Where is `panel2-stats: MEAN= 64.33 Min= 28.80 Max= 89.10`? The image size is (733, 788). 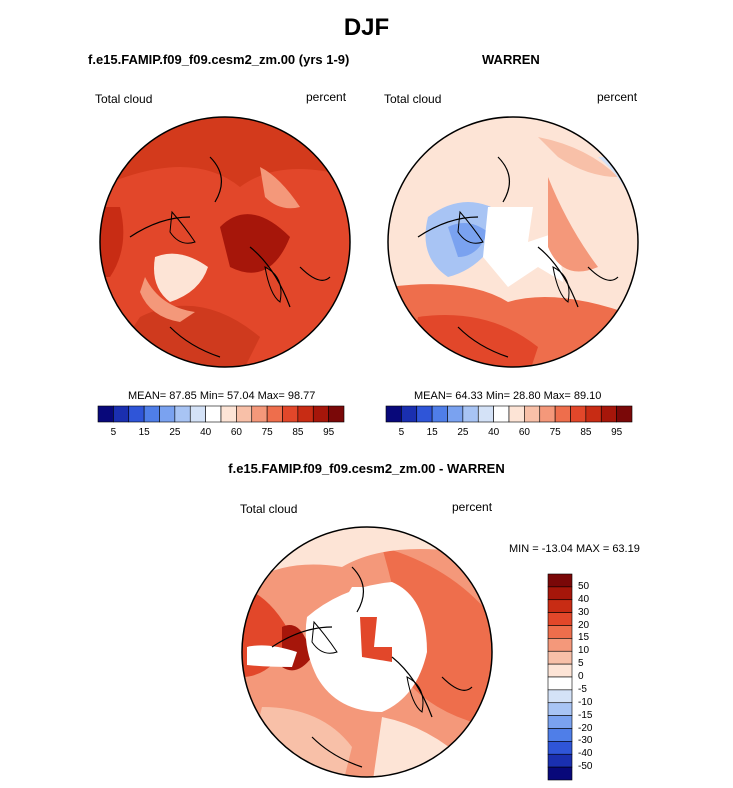 panel2-stats: MEAN= 64.33 Min= 28.80 Max= 89.10 is located at coordinates (508, 396).